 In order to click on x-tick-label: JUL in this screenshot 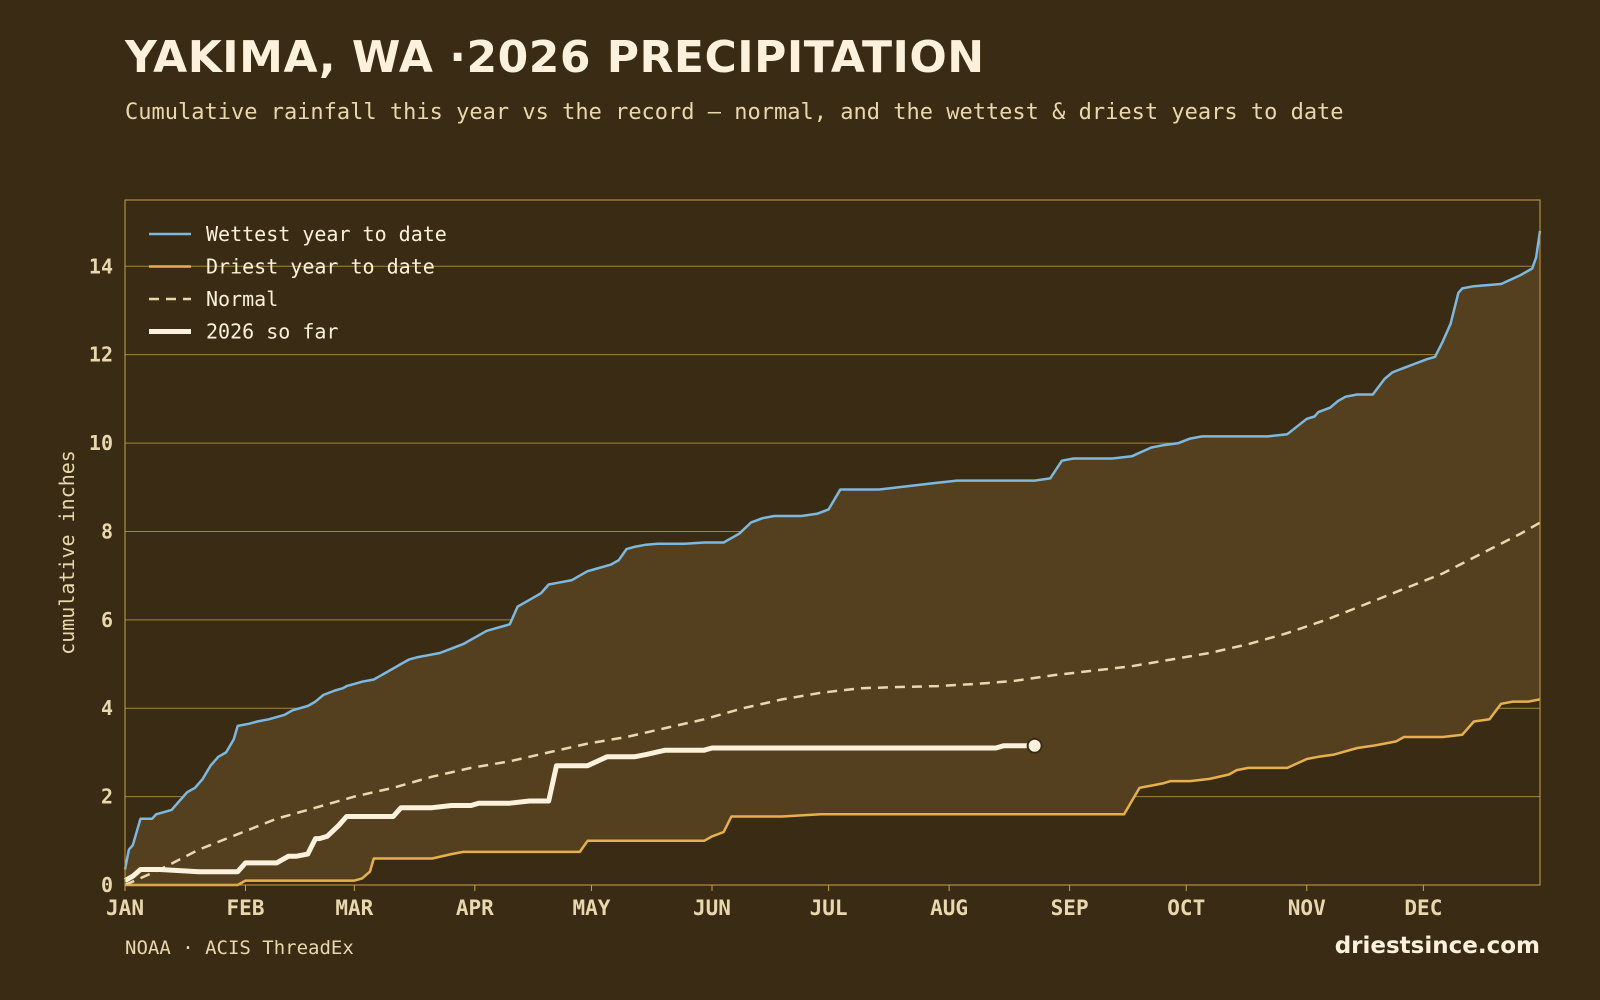, I will do `click(829, 908)`.